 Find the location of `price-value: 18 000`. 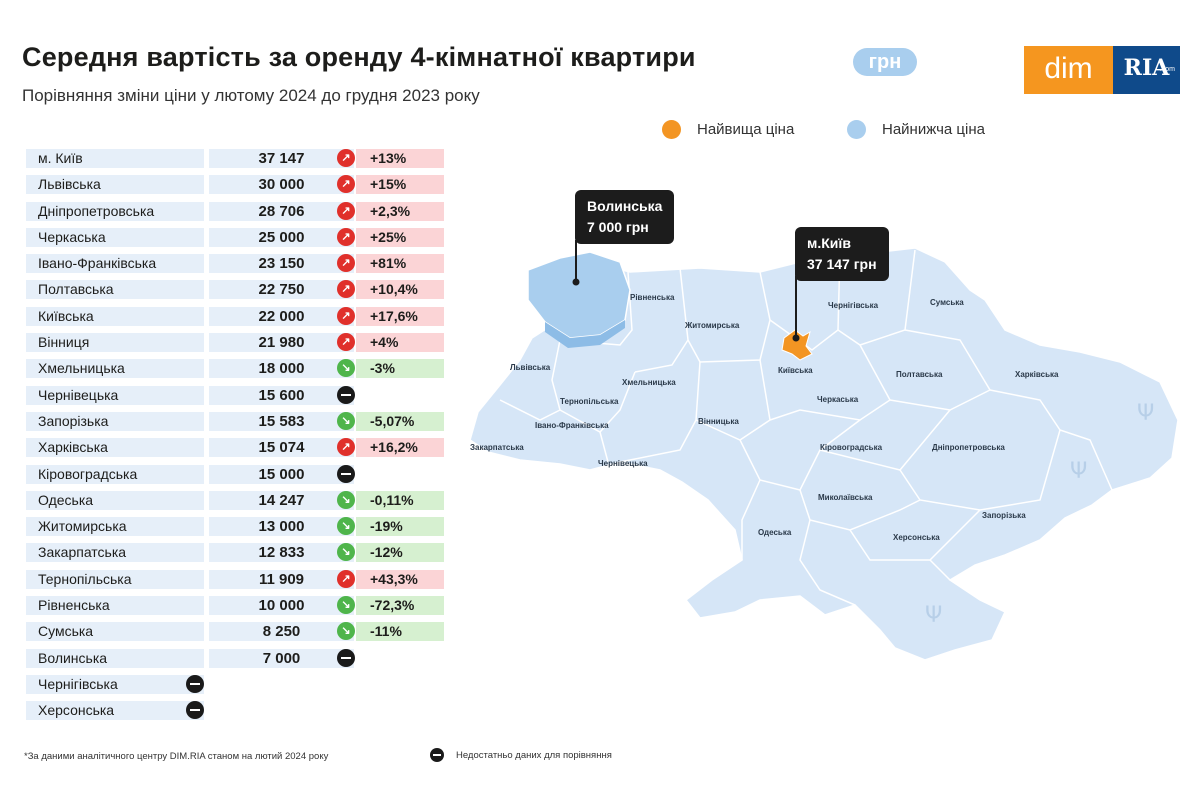

price-value: 18 000 is located at coordinates (281, 369).